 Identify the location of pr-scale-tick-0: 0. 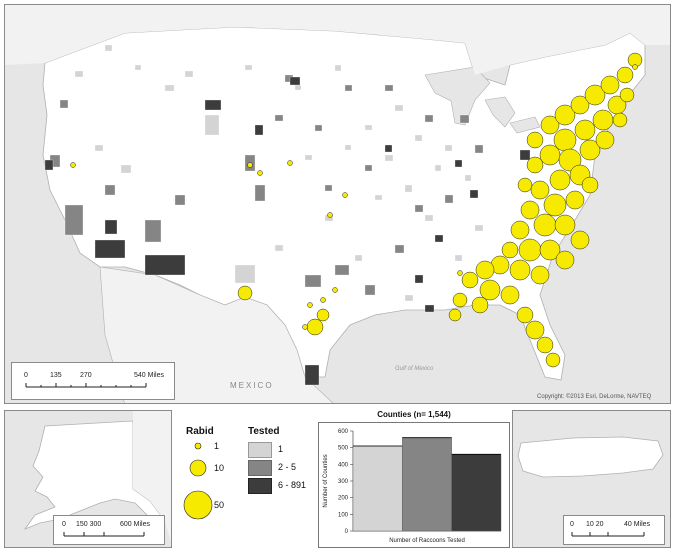
(572, 524).